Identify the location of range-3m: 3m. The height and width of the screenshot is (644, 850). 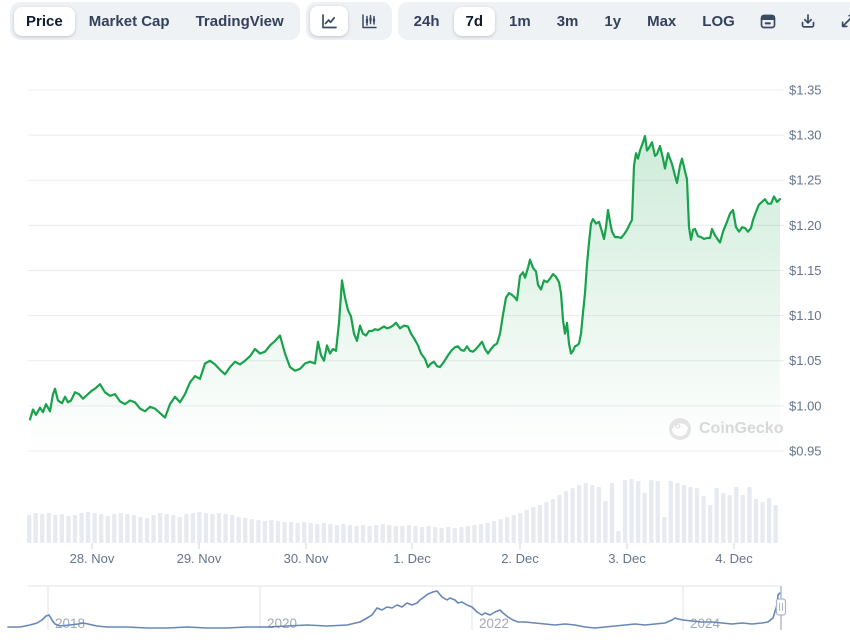
(568, 21).